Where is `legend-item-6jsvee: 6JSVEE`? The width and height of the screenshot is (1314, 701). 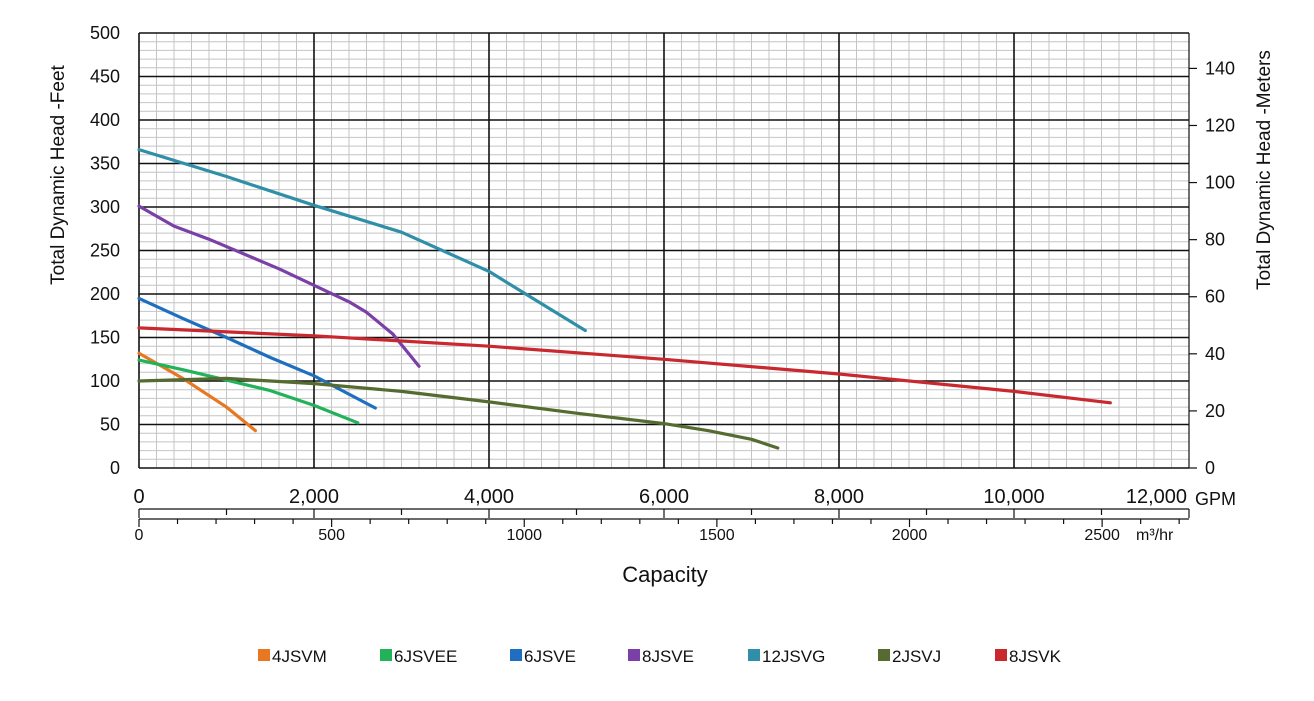 legend-item-6jsvee: 6JSVEE is located at coordinates (418, 656).